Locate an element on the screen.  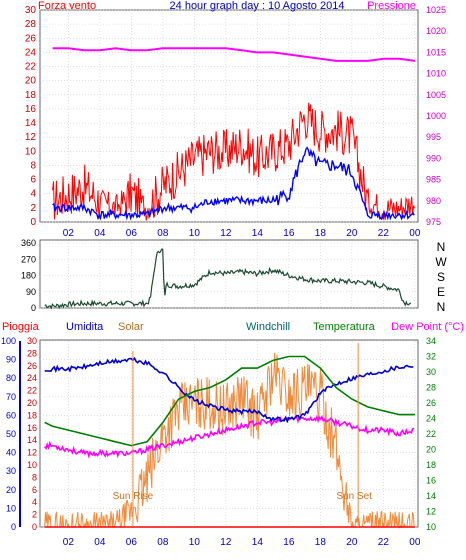
direction-grid is located at coordinates (229, 275).